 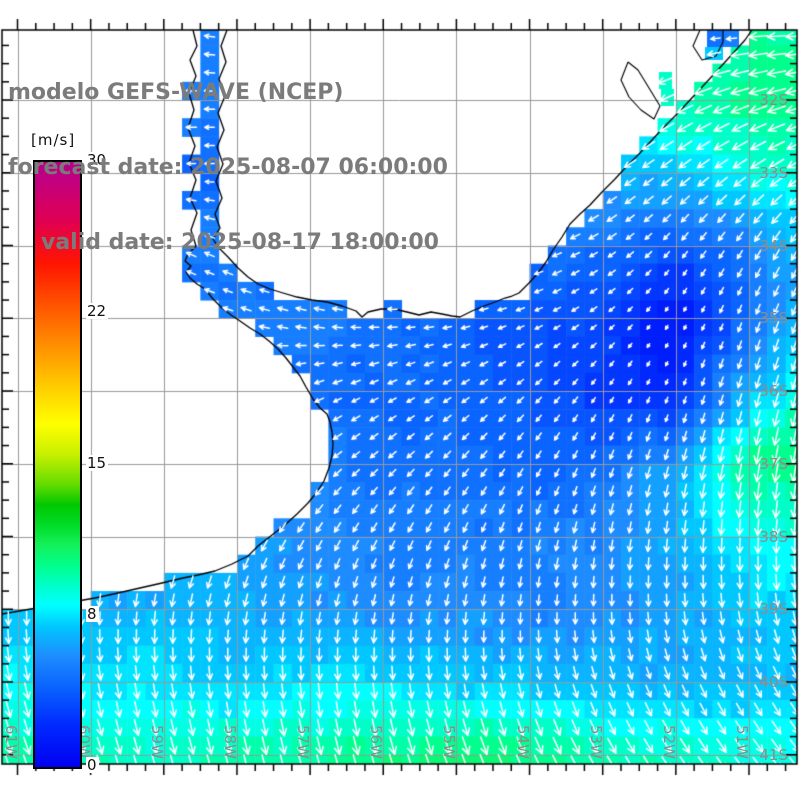 What do you see at coordinates (10, 742) in the screenshot?
I see `lon-label: 61W` at bounding box center [10, 742].